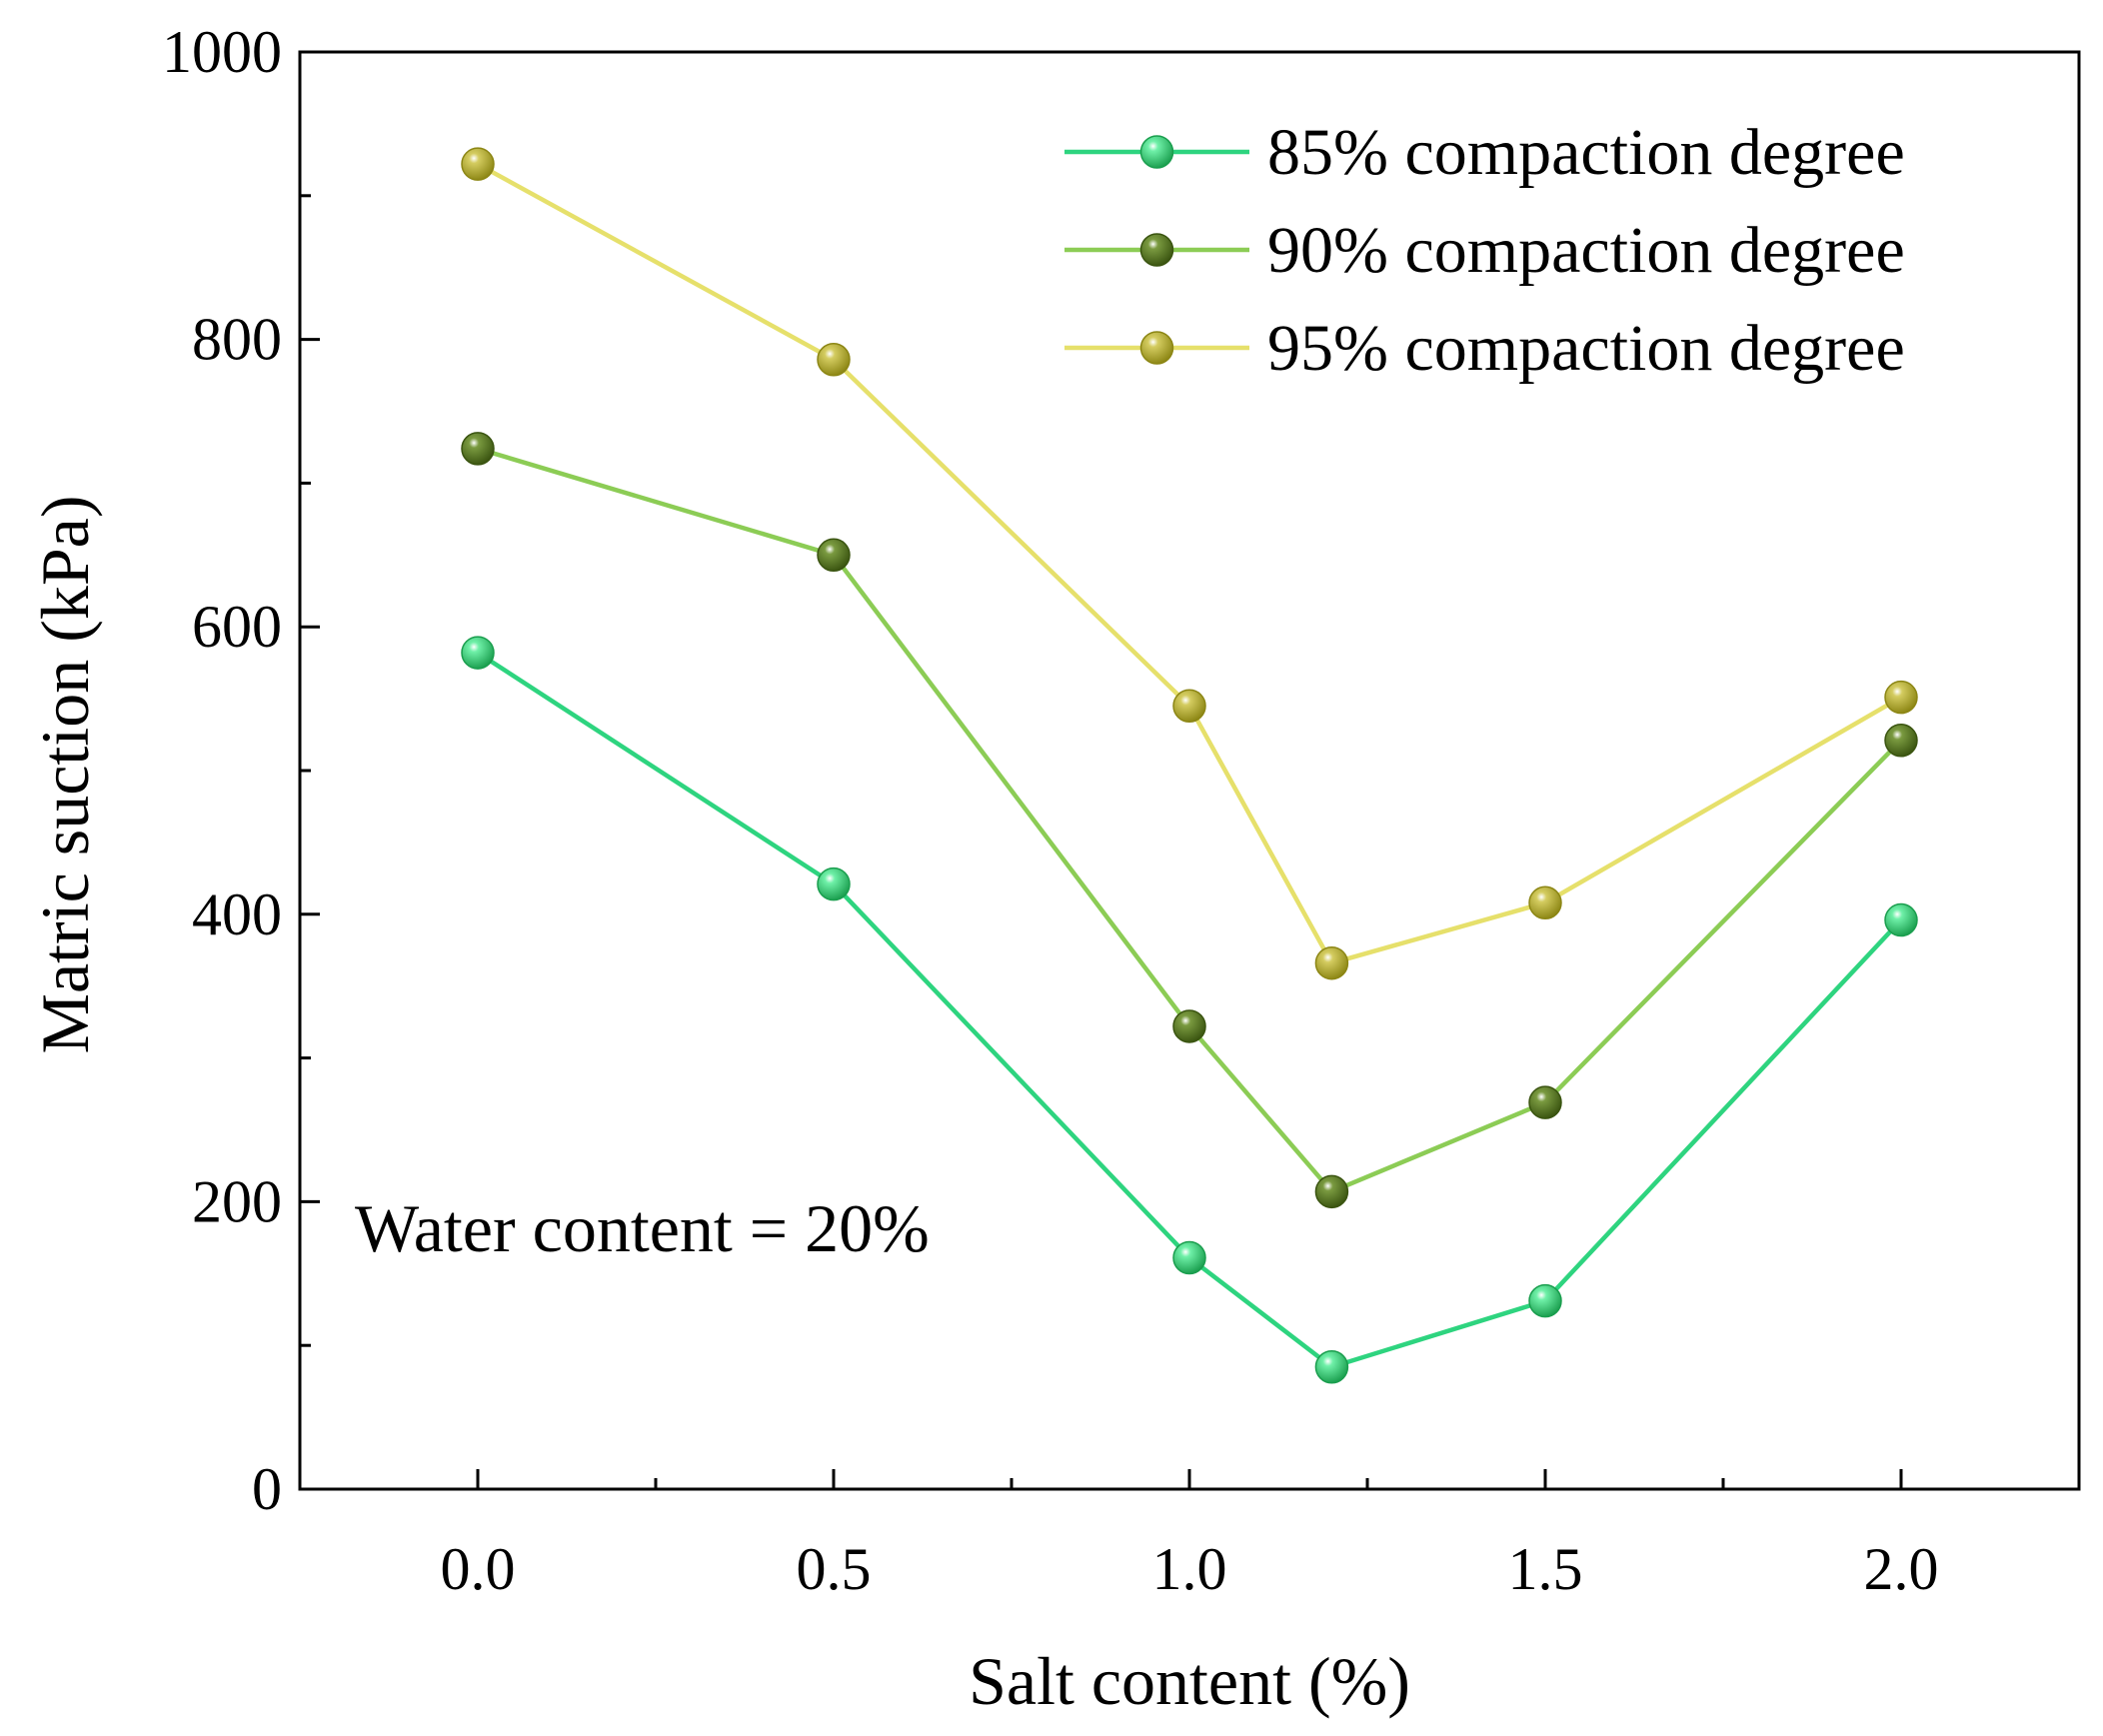  Describe the element at coordinates (65, 775) in the screenshot. I see `y-axis-title: Matric suction (kPa)` at that location.